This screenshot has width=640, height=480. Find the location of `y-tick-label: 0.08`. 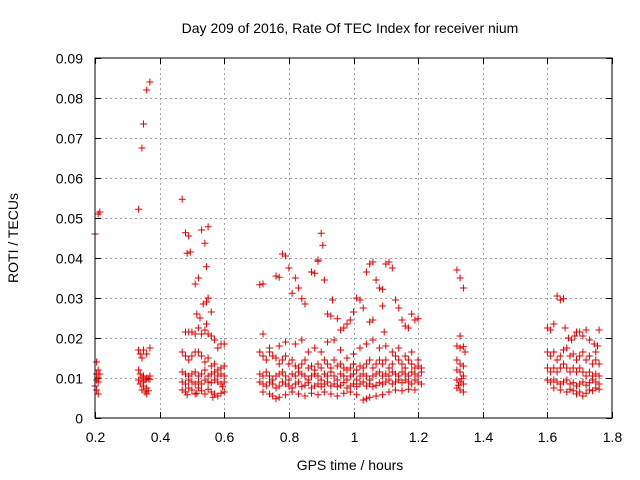

y-tick-label: 0.08 is located at coordinates (69, 99).